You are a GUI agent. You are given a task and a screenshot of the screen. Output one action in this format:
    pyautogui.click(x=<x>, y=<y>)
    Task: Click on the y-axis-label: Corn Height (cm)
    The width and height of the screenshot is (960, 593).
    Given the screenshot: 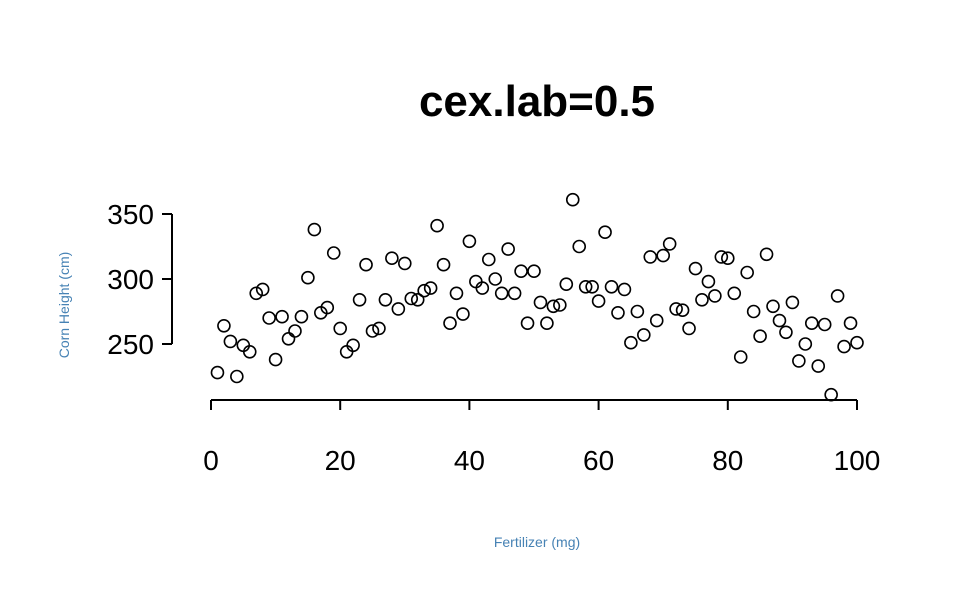 What is the action you would take?
    pyautogui.click(x=64, y=305)
    